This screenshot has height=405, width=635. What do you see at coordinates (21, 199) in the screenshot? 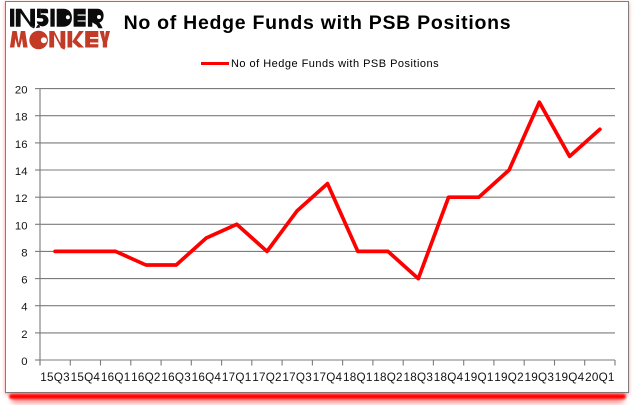
I see `svg-text: 12` at bounding box center [21, 199].